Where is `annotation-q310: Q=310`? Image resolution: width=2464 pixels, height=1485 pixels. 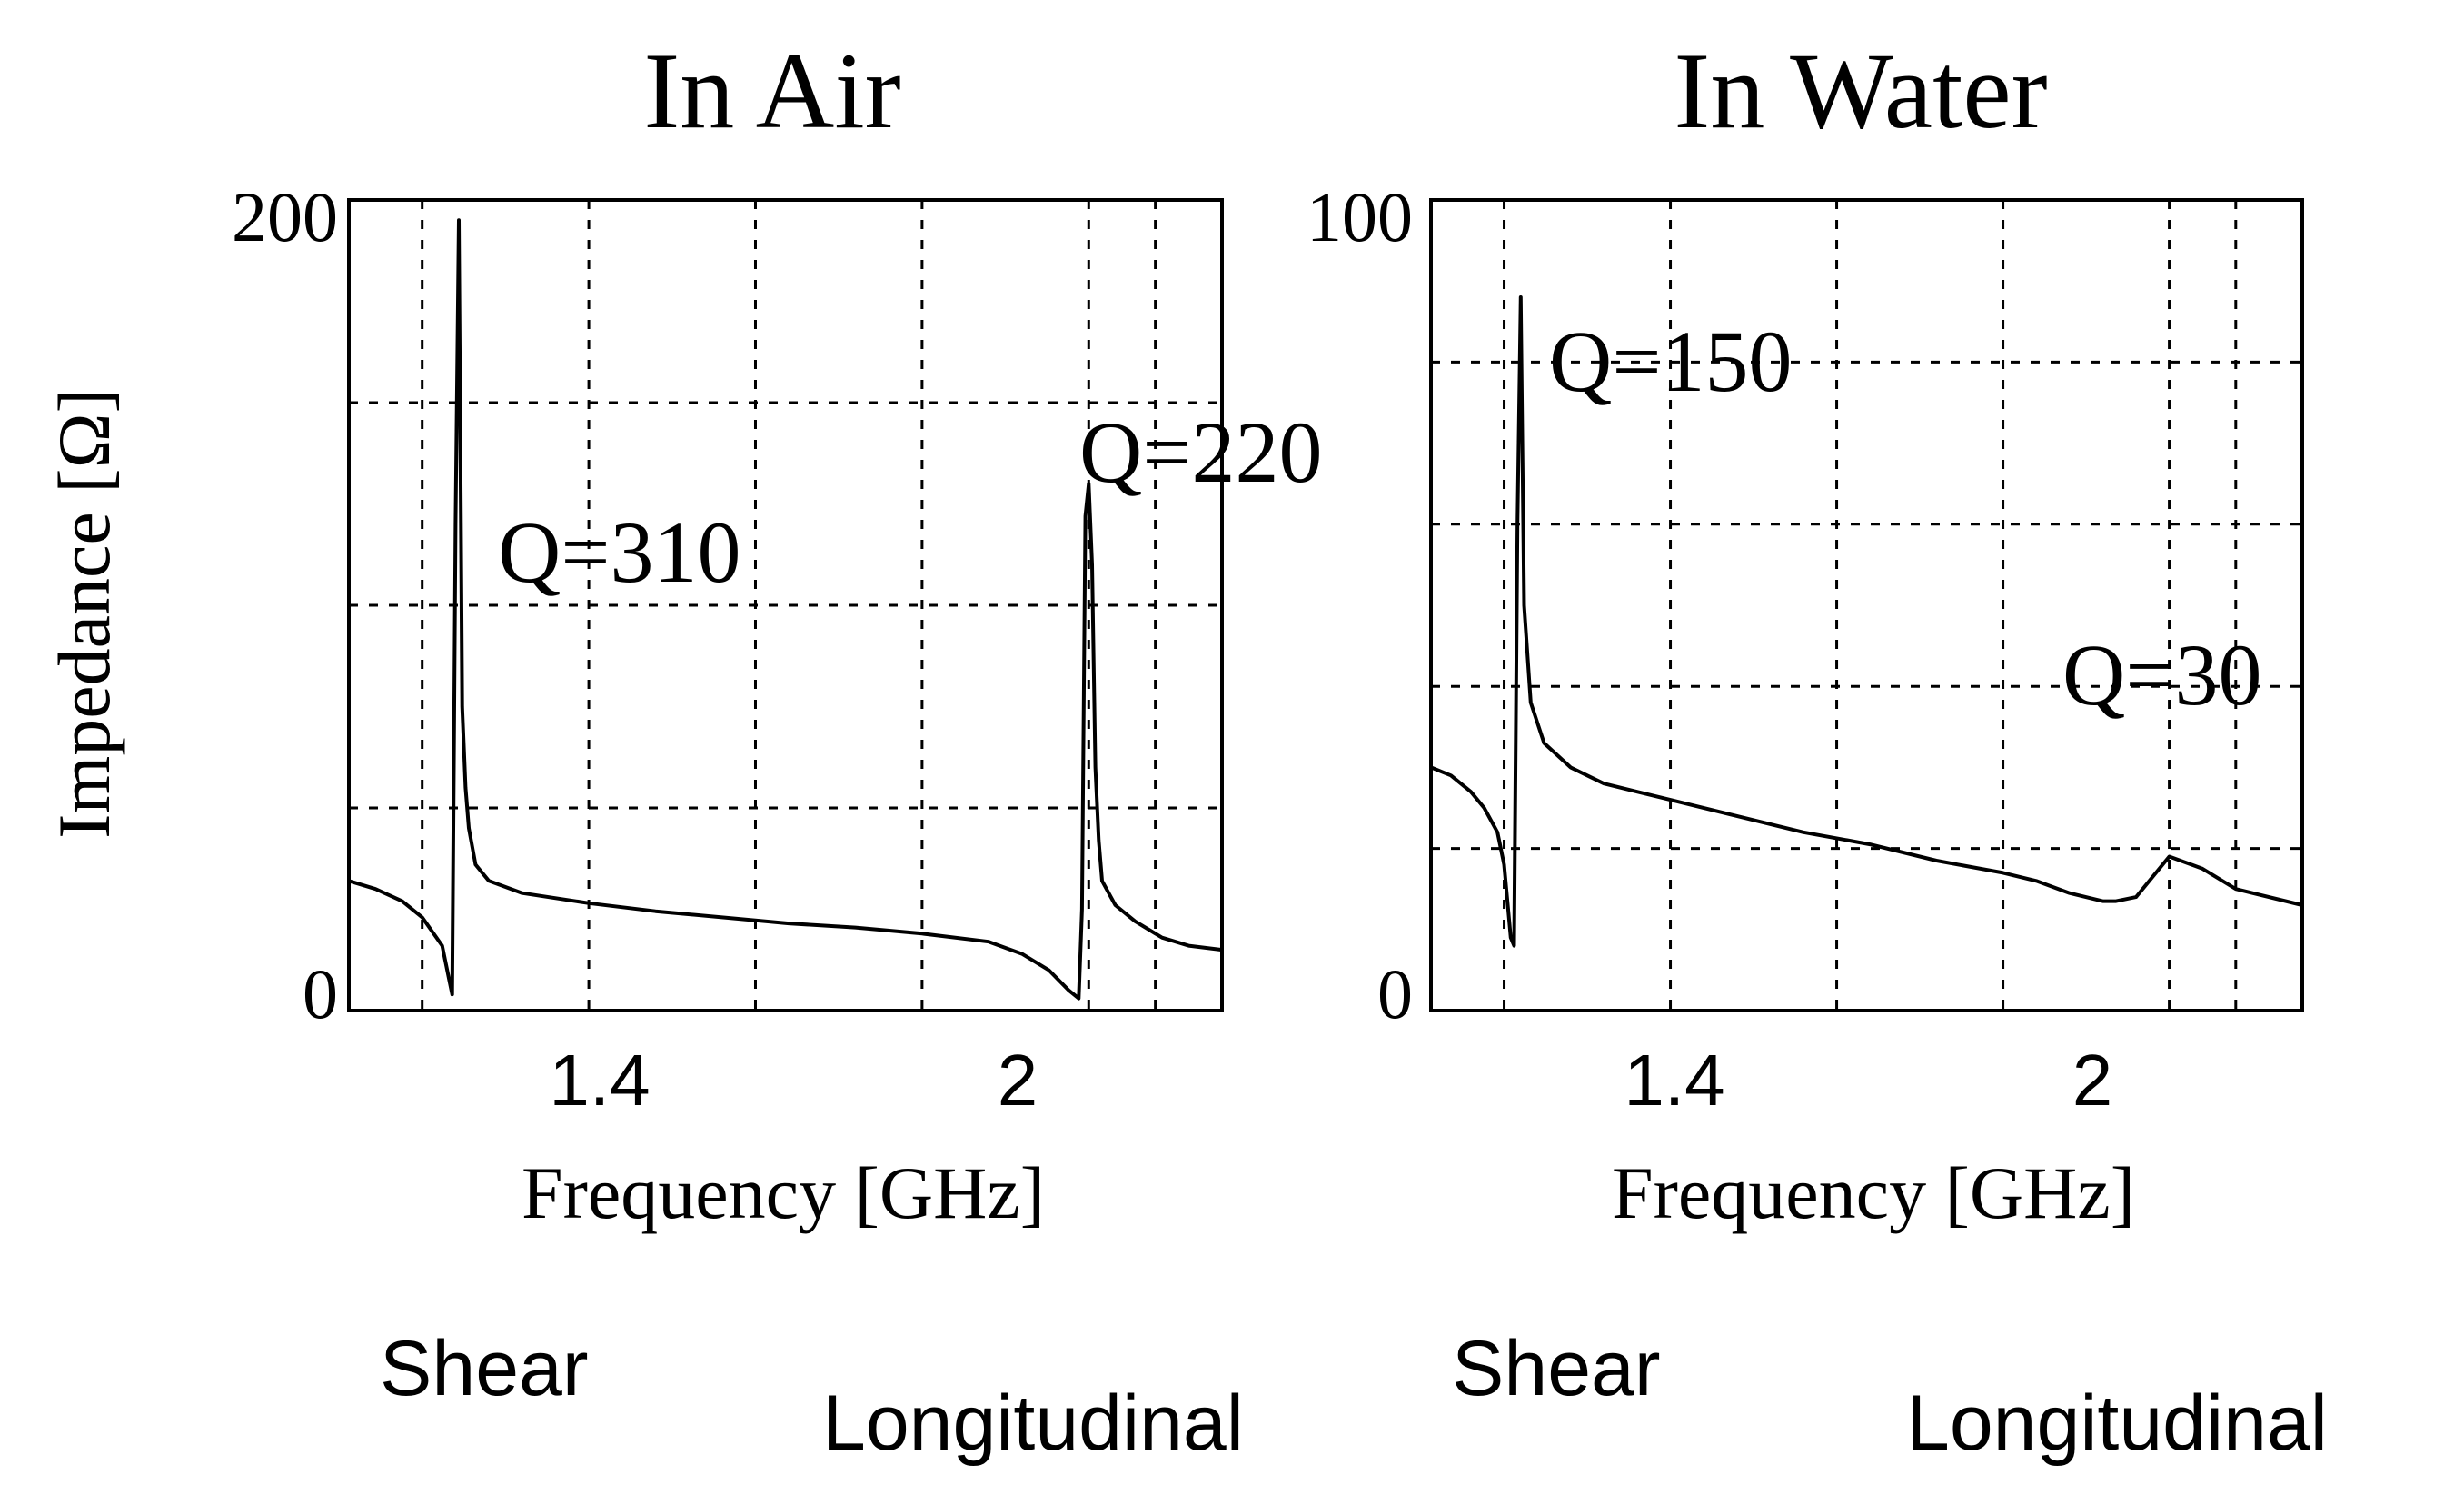
annotation-q310: Q=310 is located at coordinates (619, 552).